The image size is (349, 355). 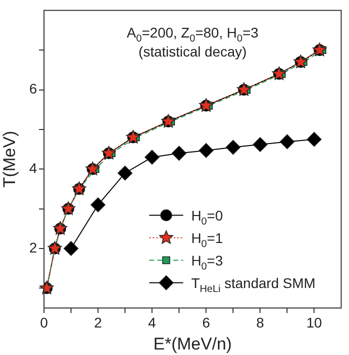 What do you see at coordinates (260, 322) in the screenshot?
I see `x-tick-label: 8` at bounding box center [260, 322].